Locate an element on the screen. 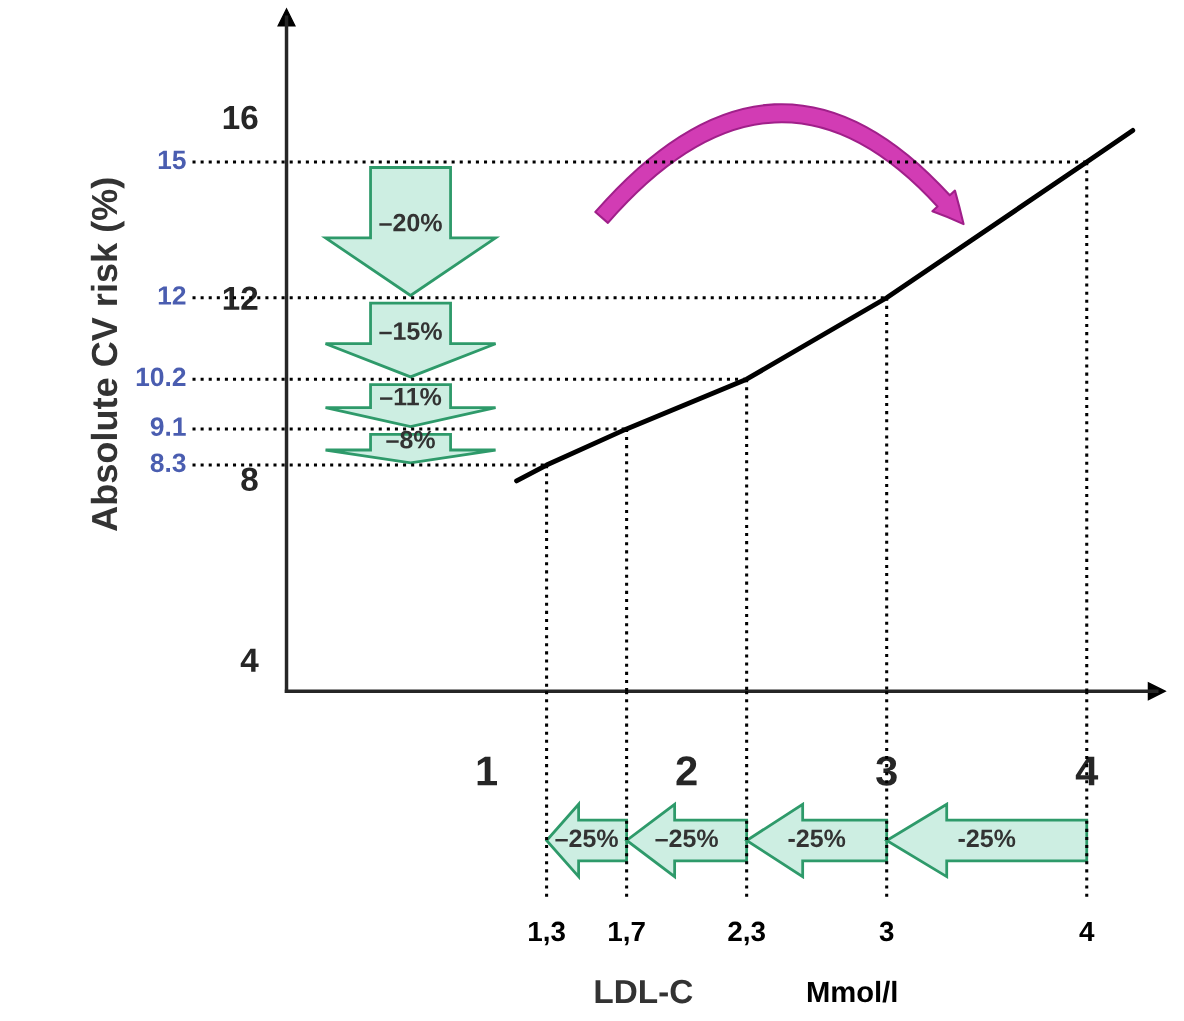  y-axis-title: Absolute CV risk (%) is located at coordinates (107, 354).